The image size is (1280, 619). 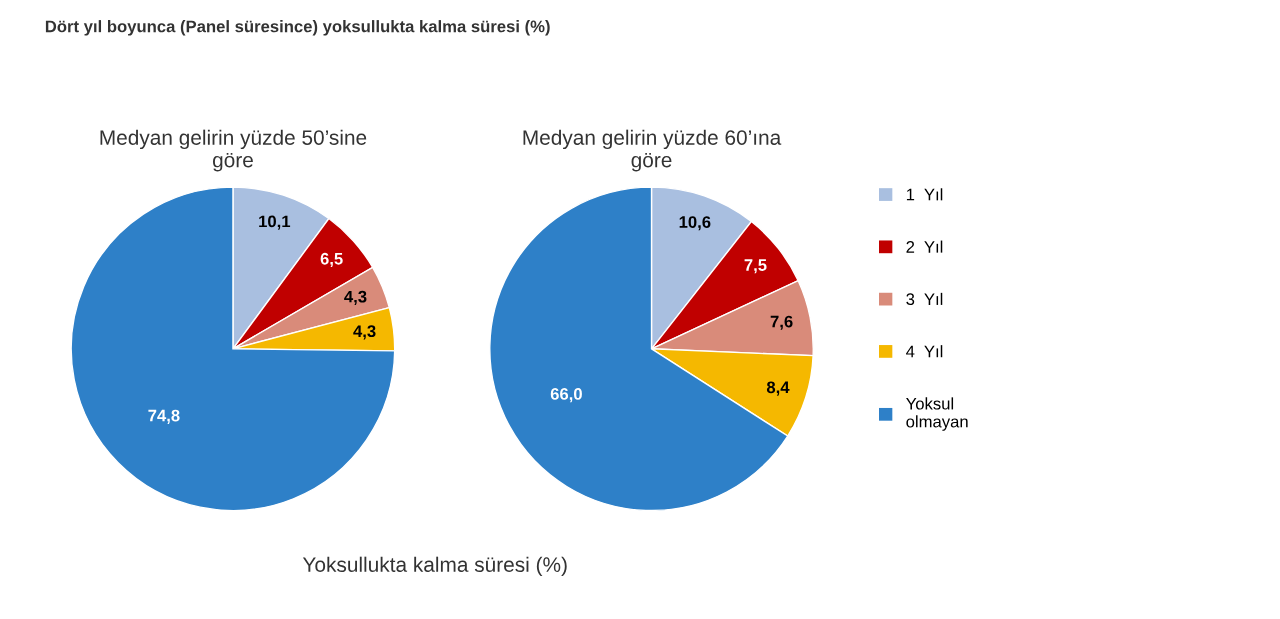 What do you see at coordinates (924, 194) in the screenshot?
I see `legend-label: 1 Yıl` at bounding box center [924, 194].